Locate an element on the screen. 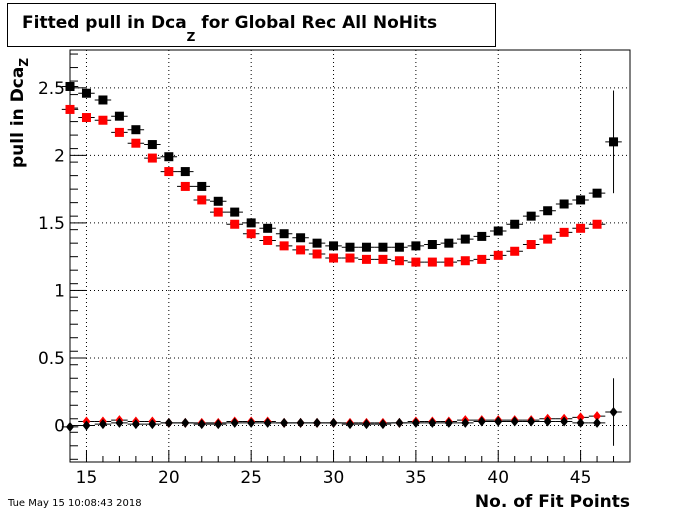 The width and height of the screenshot is (700, 514). y-axis-label: pull in DcaZ is located at coordinates (19, 112).